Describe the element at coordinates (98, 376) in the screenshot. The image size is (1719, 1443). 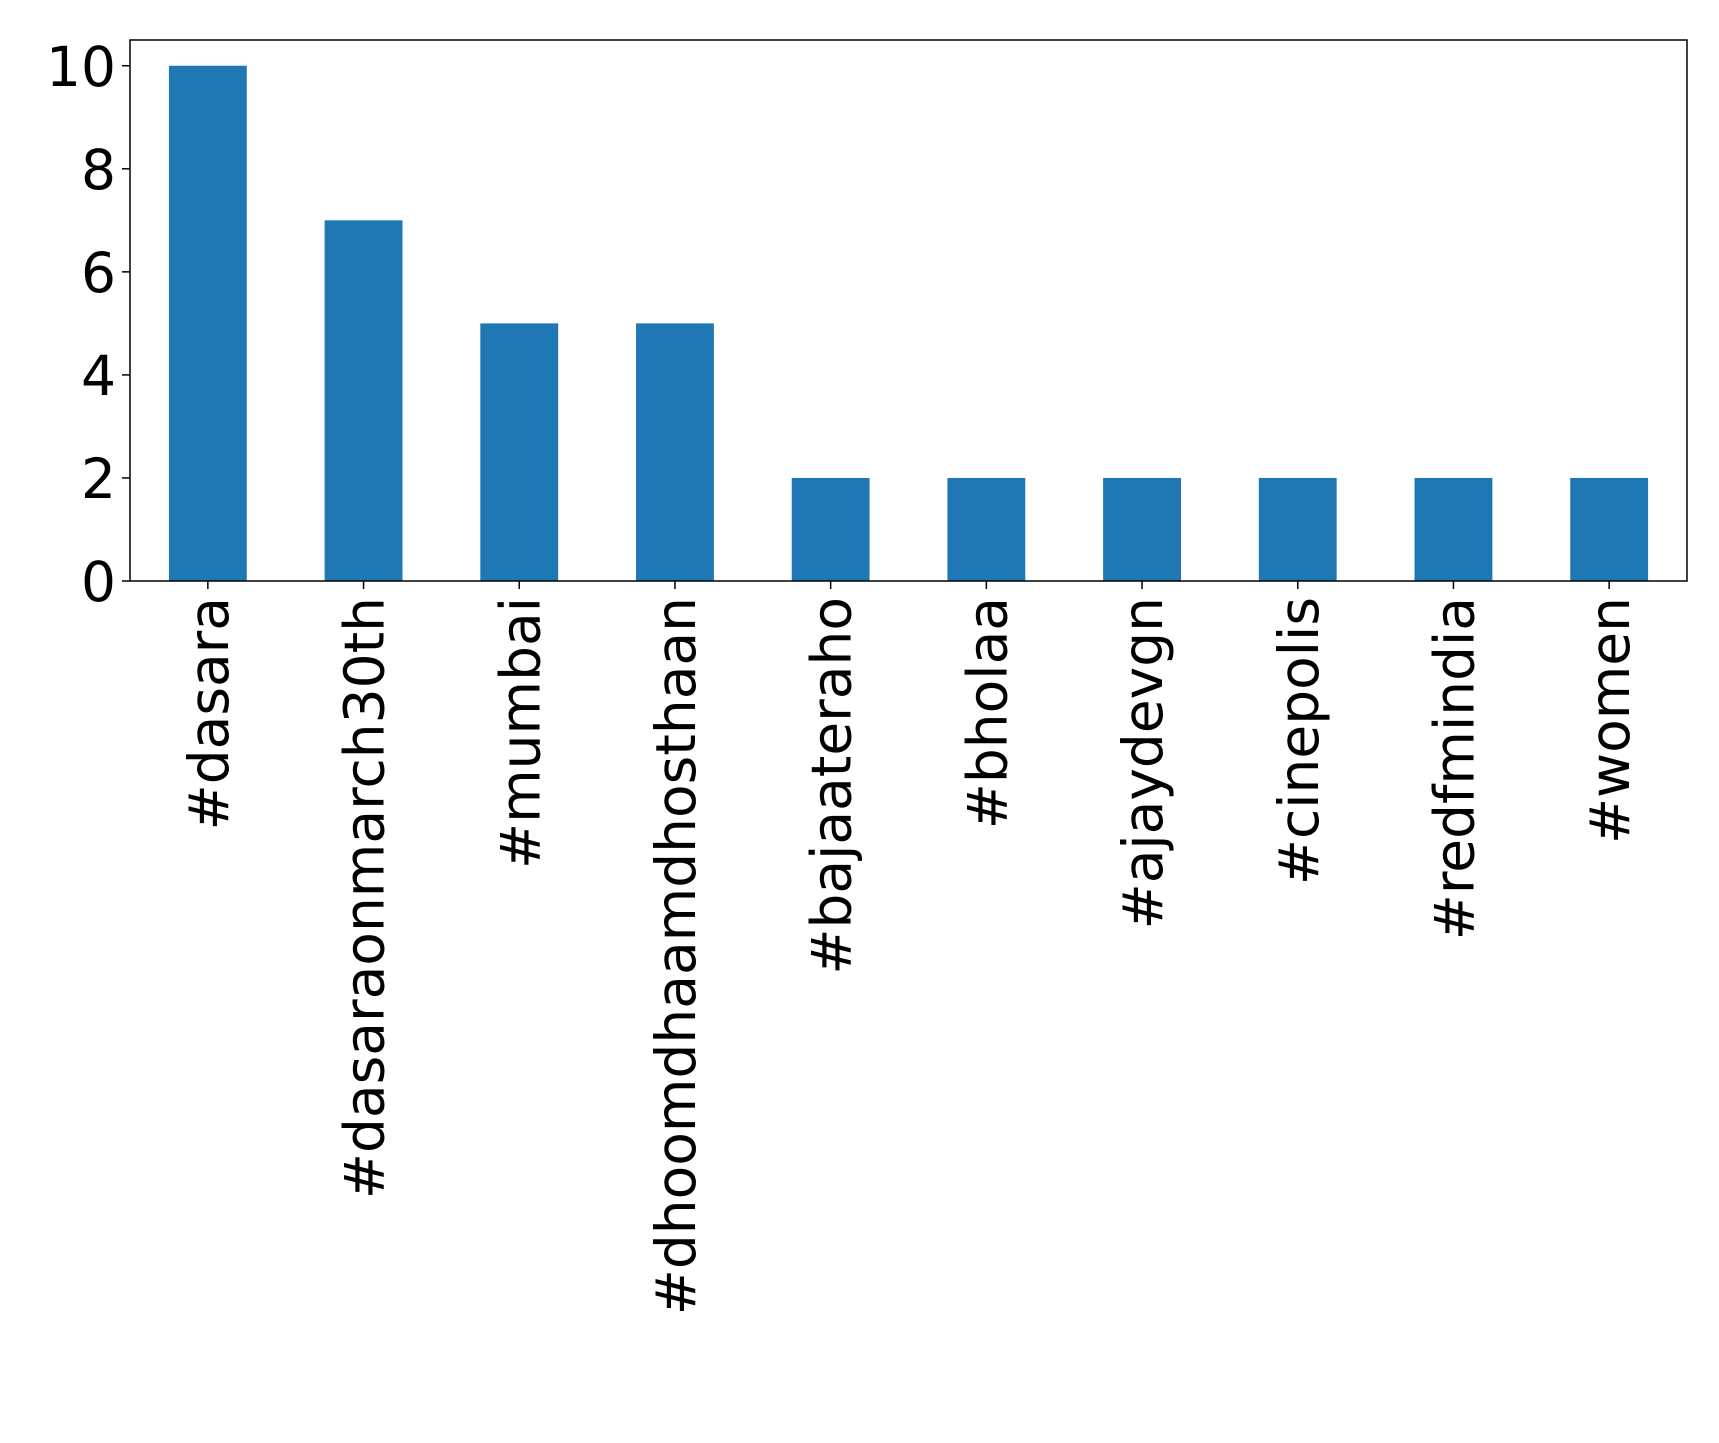
I see `y-tick-label: 4` at that location.